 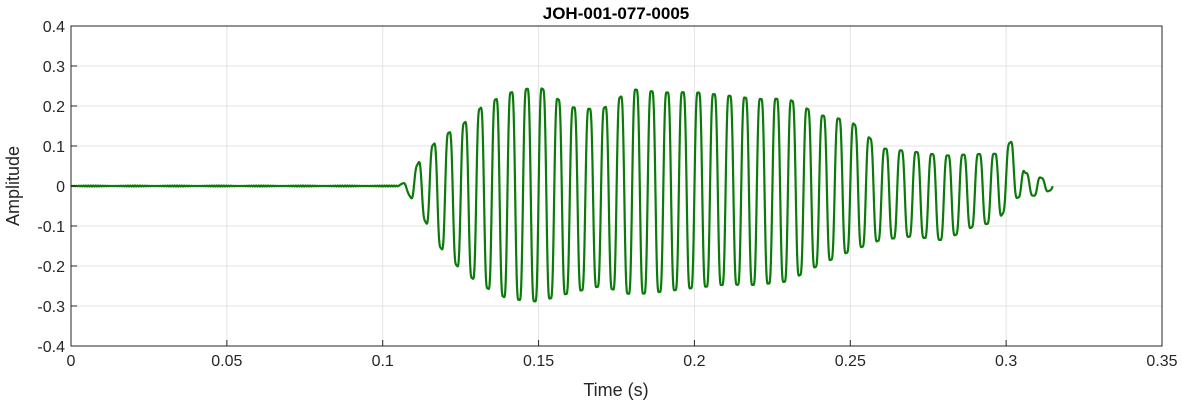 What do you see at coordinates (694, 361) in the screenshot?
I see `x-tick-label: 0.2` at bounding box center [694, 361].